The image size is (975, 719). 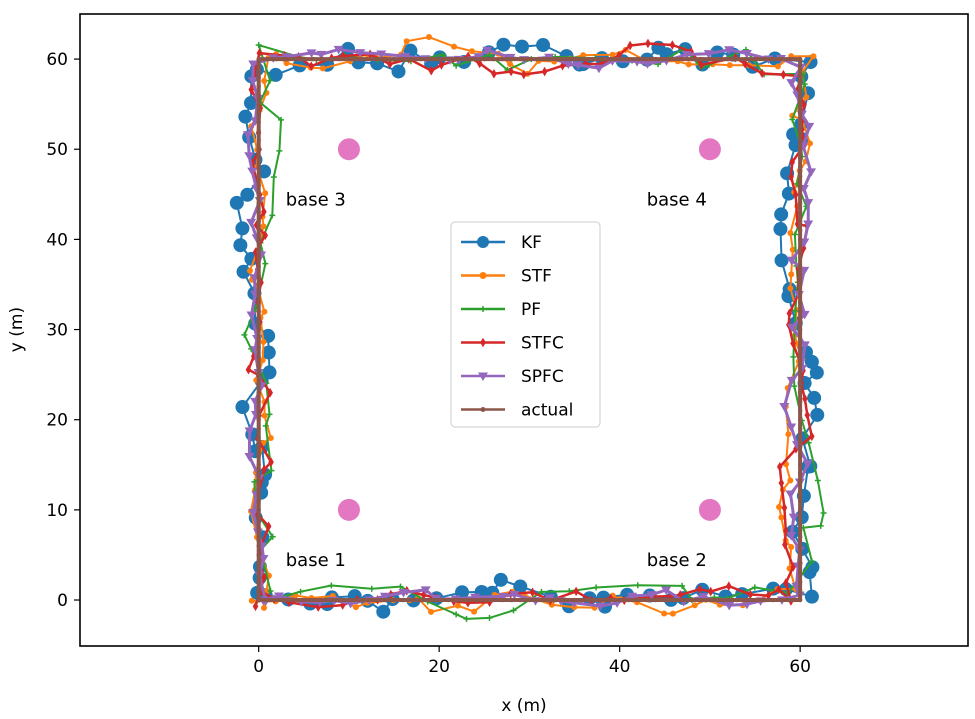 I want to click on y-tick-label: 10, so click(x=57, y=511).